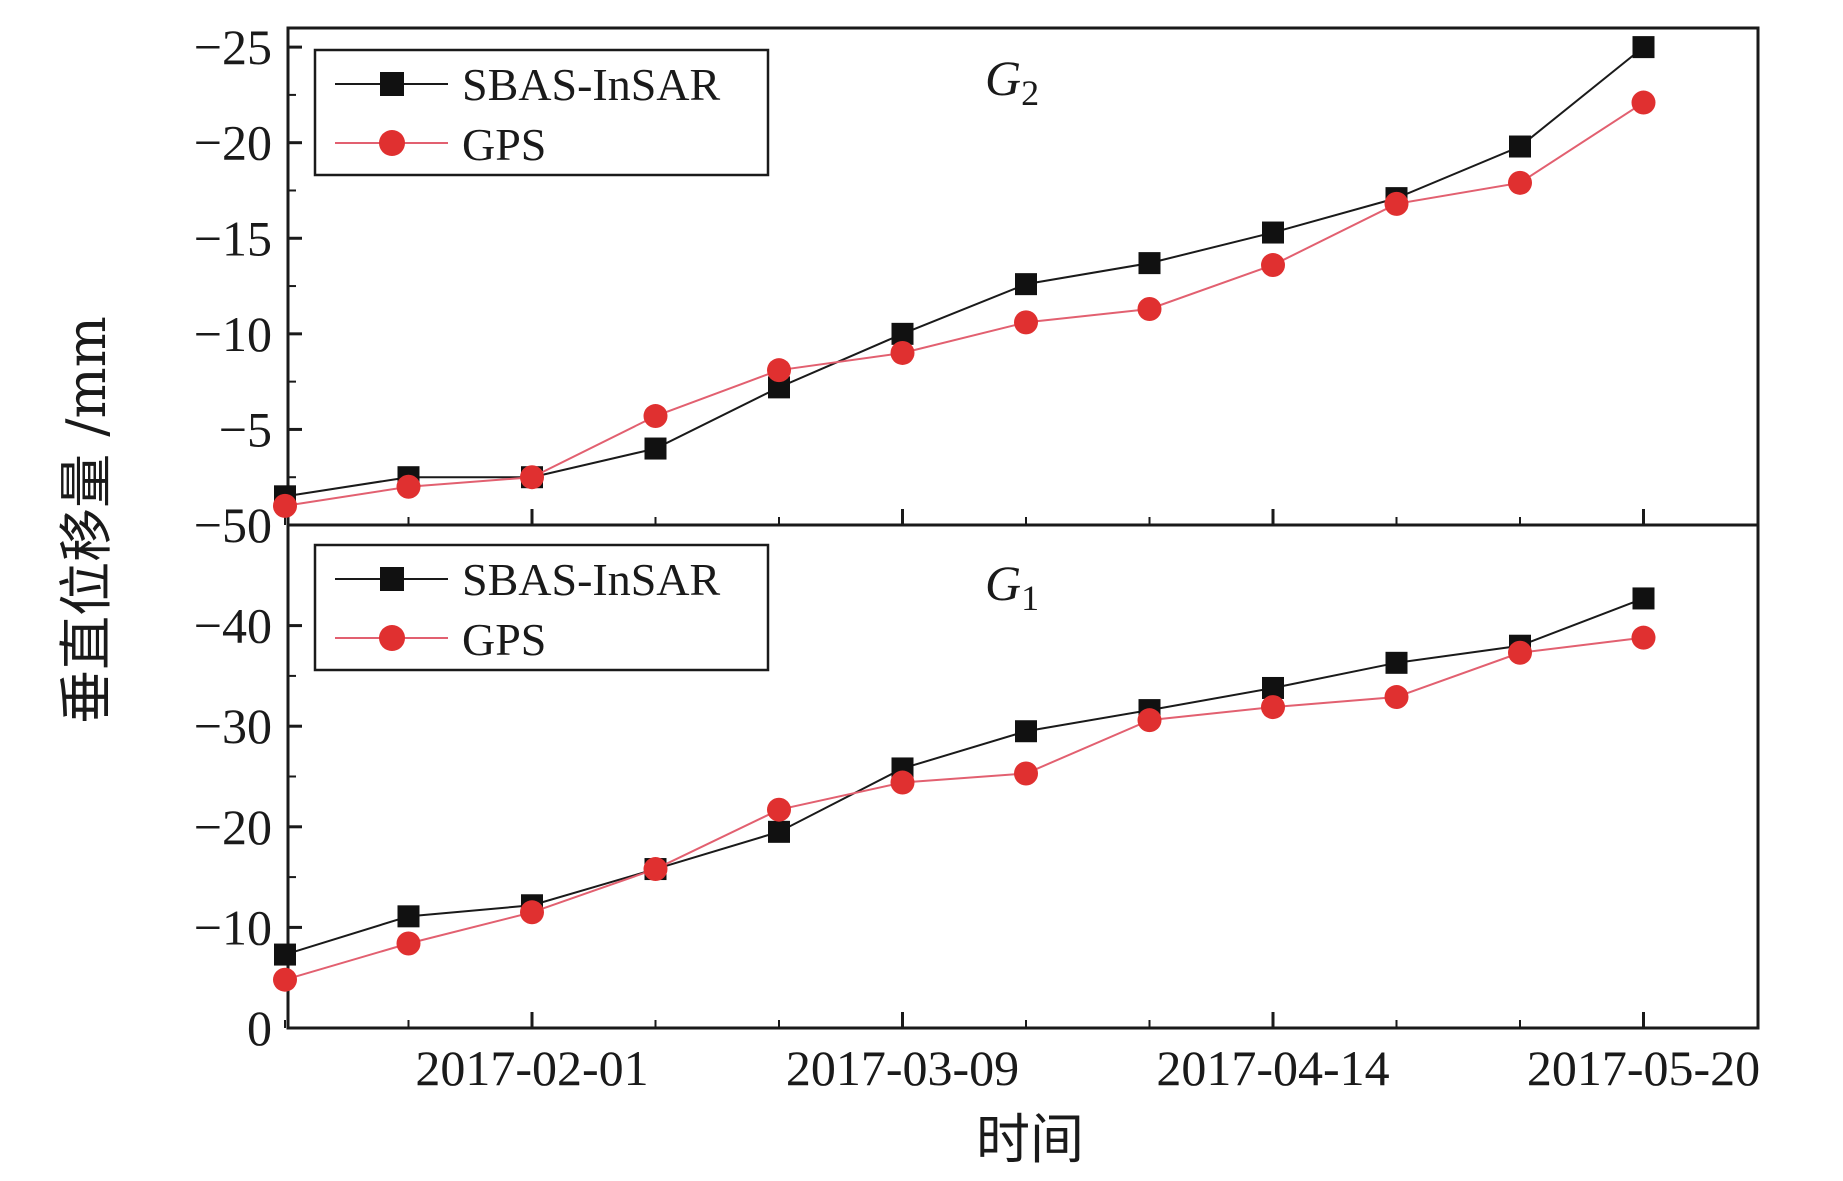 This screenshot has height=1181, width=1843. What do you see at coordinates (233, 143) in the screenshot?
I see `y-tick-label-top-1: −20` at bounding box center [233, 143].